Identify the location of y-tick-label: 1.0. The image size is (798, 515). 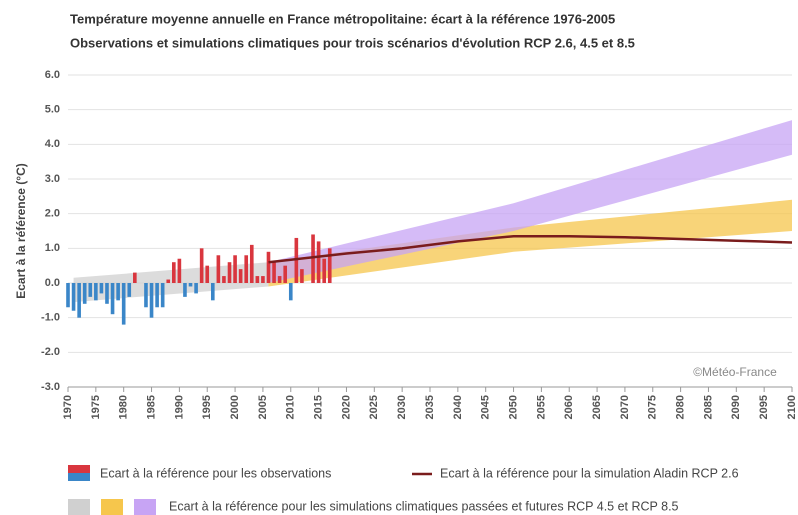
(52, 248).